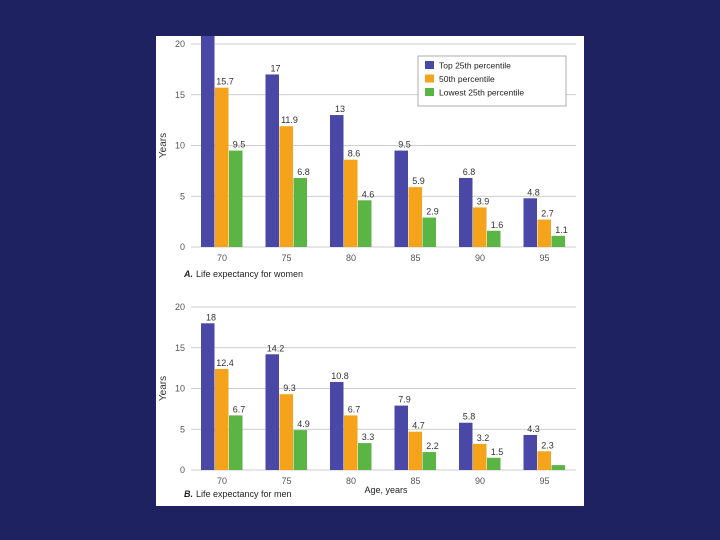 Image resolution: width=720 pixels, height=540 pixels. Describe the element at coordinates (475, 66) in the screenshot. I see `legend-entry: Top 25th percentile` at that location.